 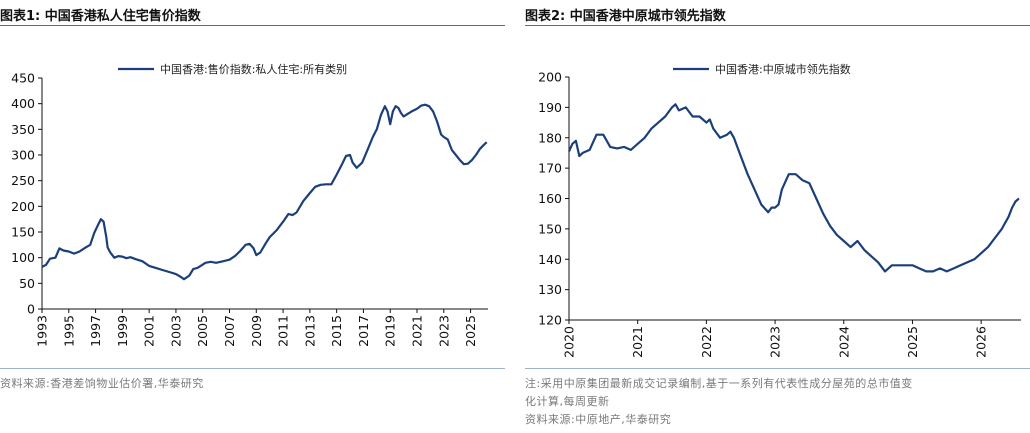 What do you see at coordinates (122, 331) in the screenshot?
I see `x-tick-label: 1999` at bounding box center [122, 331].